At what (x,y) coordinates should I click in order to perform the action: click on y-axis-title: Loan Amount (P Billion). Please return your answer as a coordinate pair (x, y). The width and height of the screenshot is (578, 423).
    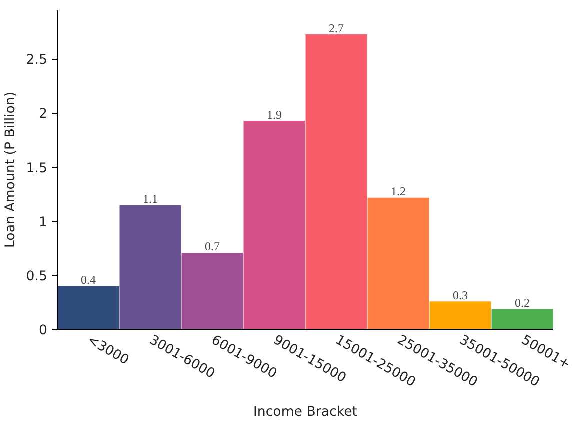
    Looking at the image, I should click on (10, 170).